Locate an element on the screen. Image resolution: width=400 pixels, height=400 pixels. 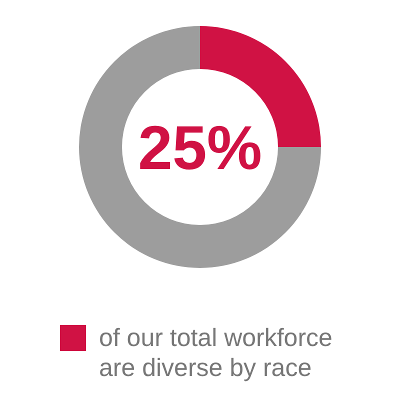
text: 25% is located at coordinates (200, 148).